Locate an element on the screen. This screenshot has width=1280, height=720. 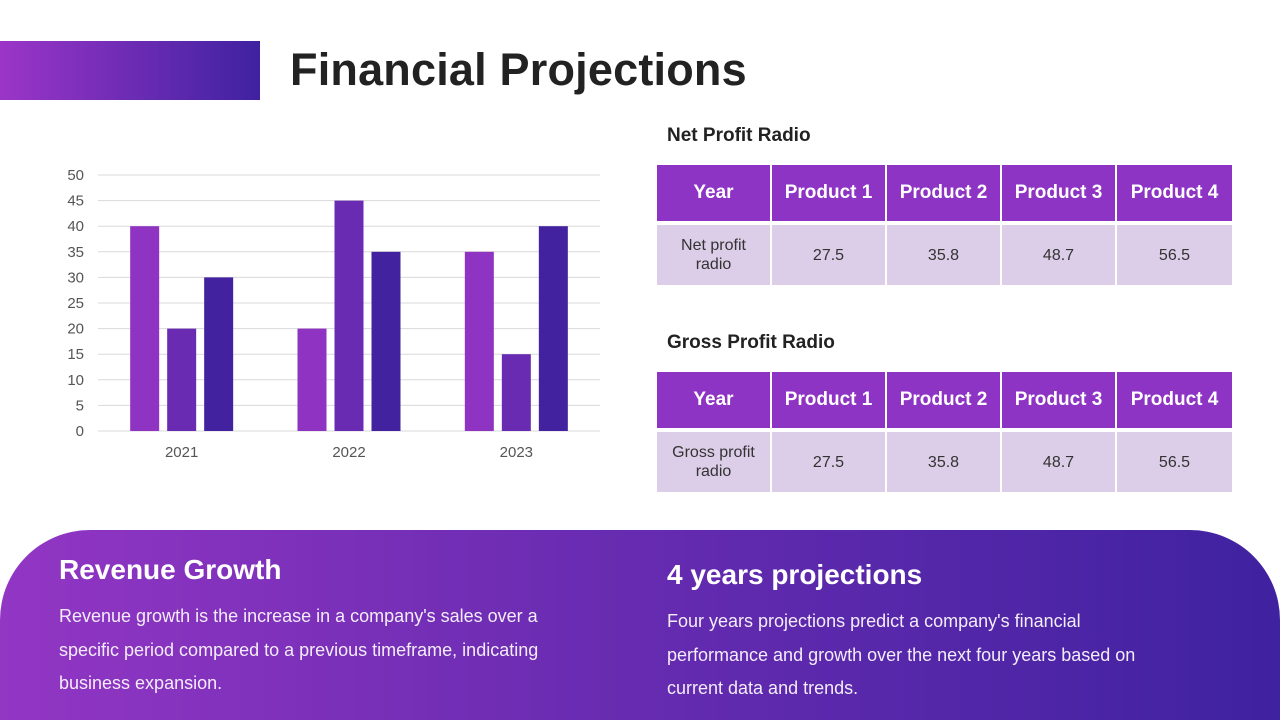
x-tick-label: 2023 is located at coordinates (516, 452).